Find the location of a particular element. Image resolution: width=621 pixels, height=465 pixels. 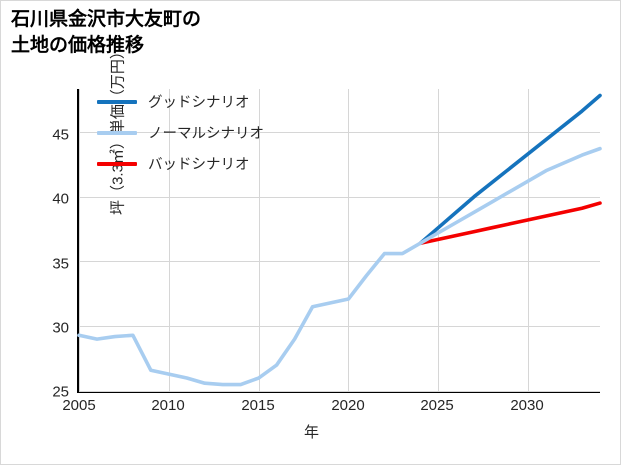

y-tick-label: 40 is located at coordinates (60, 199).